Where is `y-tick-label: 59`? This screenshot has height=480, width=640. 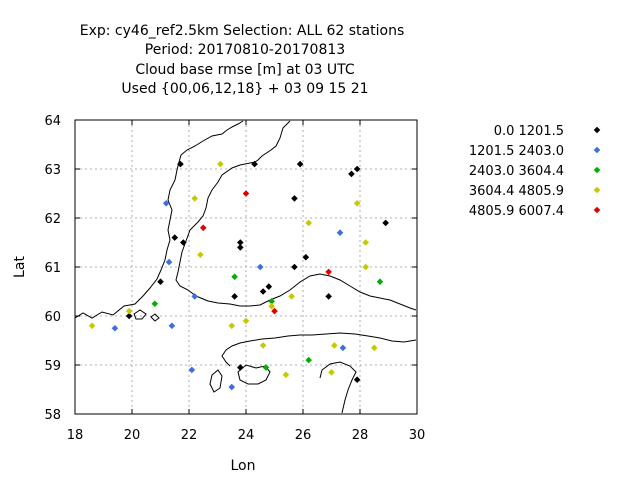 y-tick-label: 59 is located at coordinates (52, 366).